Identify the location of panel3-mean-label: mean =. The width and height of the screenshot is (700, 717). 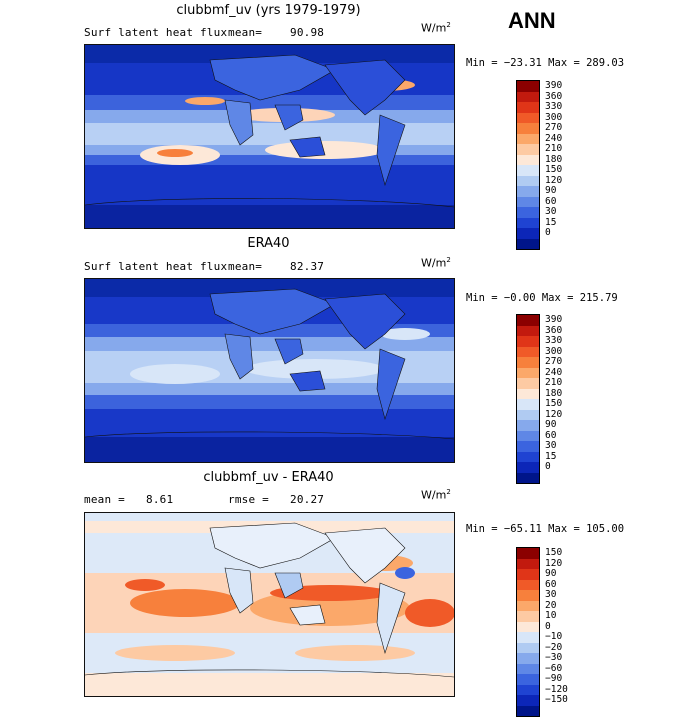
(104, 499).